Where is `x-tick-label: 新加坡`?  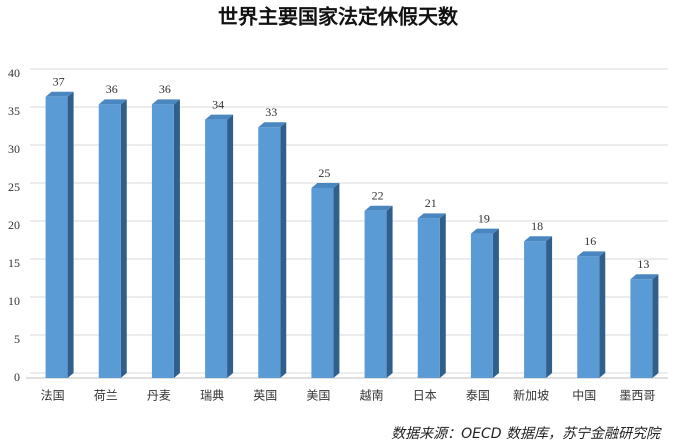 x-tick-label: 新加坡 is located at coordinates (531, 395).